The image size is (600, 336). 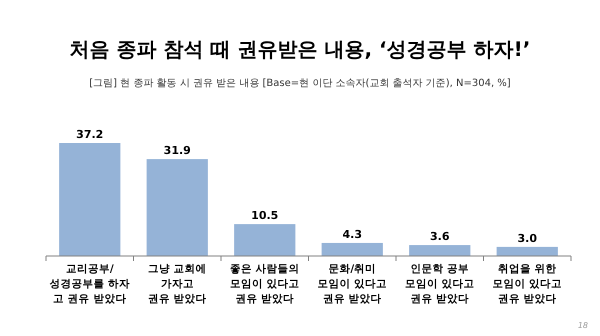 I want to click on x-tick-label: 그냥 교회에 가자고 권유 받았다, so click(x=177, y=284).